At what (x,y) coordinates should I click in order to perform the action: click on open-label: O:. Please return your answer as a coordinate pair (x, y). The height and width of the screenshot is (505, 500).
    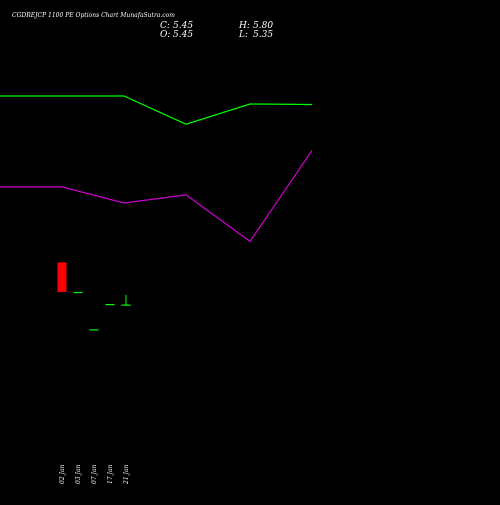
    Looking at the image, I should click on (165, 35).